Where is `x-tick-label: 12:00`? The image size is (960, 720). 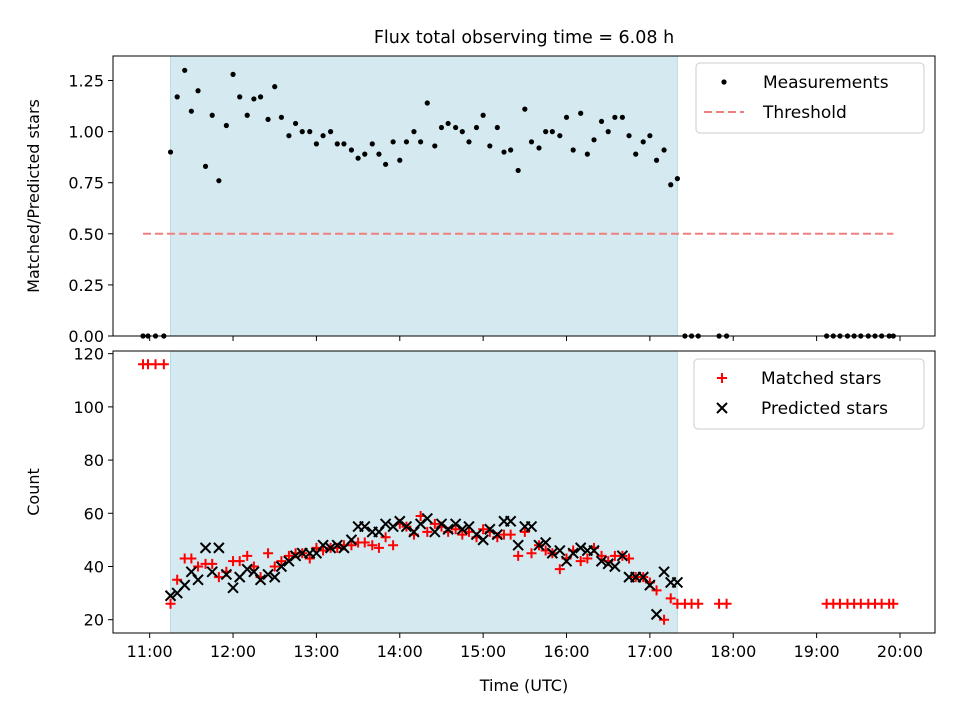 x-tick-label: 12:00 is located at coordinates (233, 651).